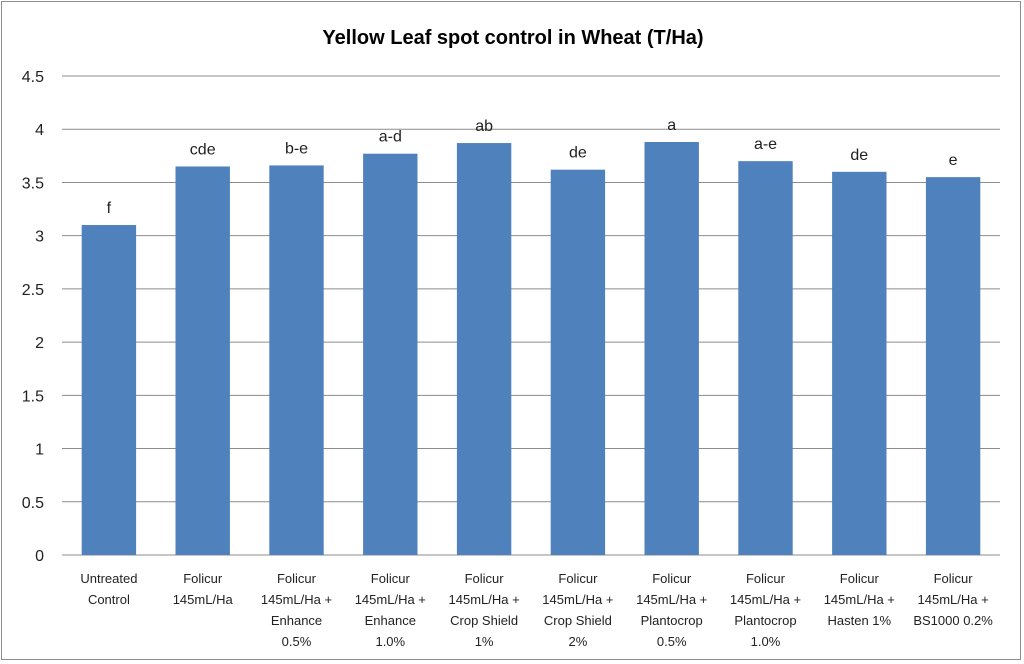 The height and width of the screenshot is (664, 1024). I want to click on x-category-label-line: 1%, so click(484, 641).